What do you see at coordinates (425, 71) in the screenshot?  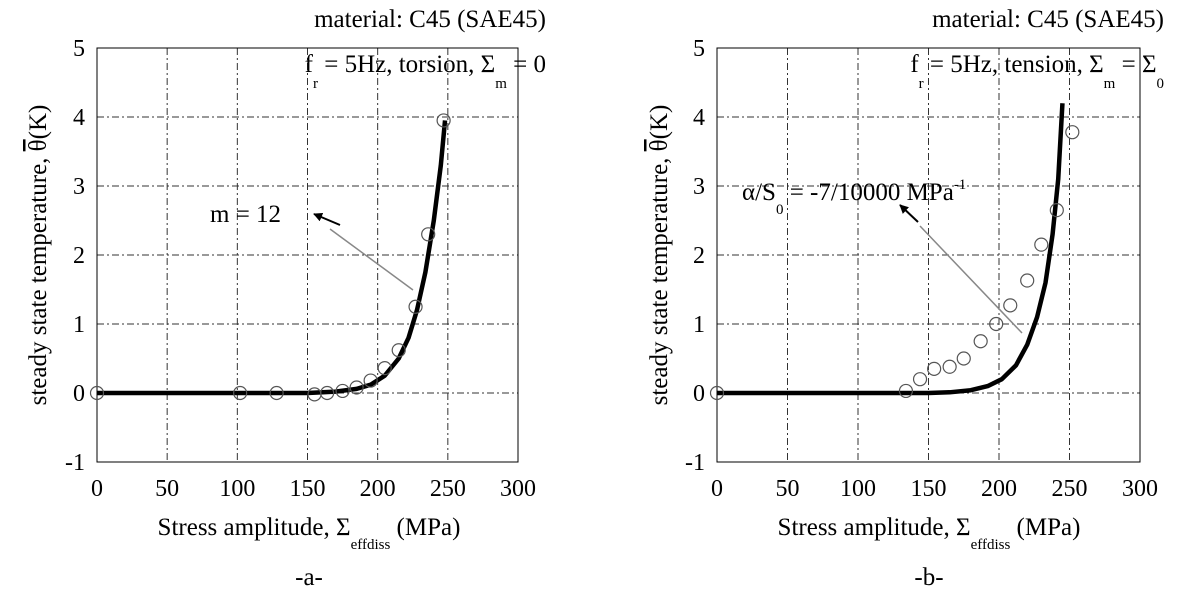 I see `annotation-conditions: fr = 5Hz, torsion, Σm = 0` at bounding box center [425, 71].